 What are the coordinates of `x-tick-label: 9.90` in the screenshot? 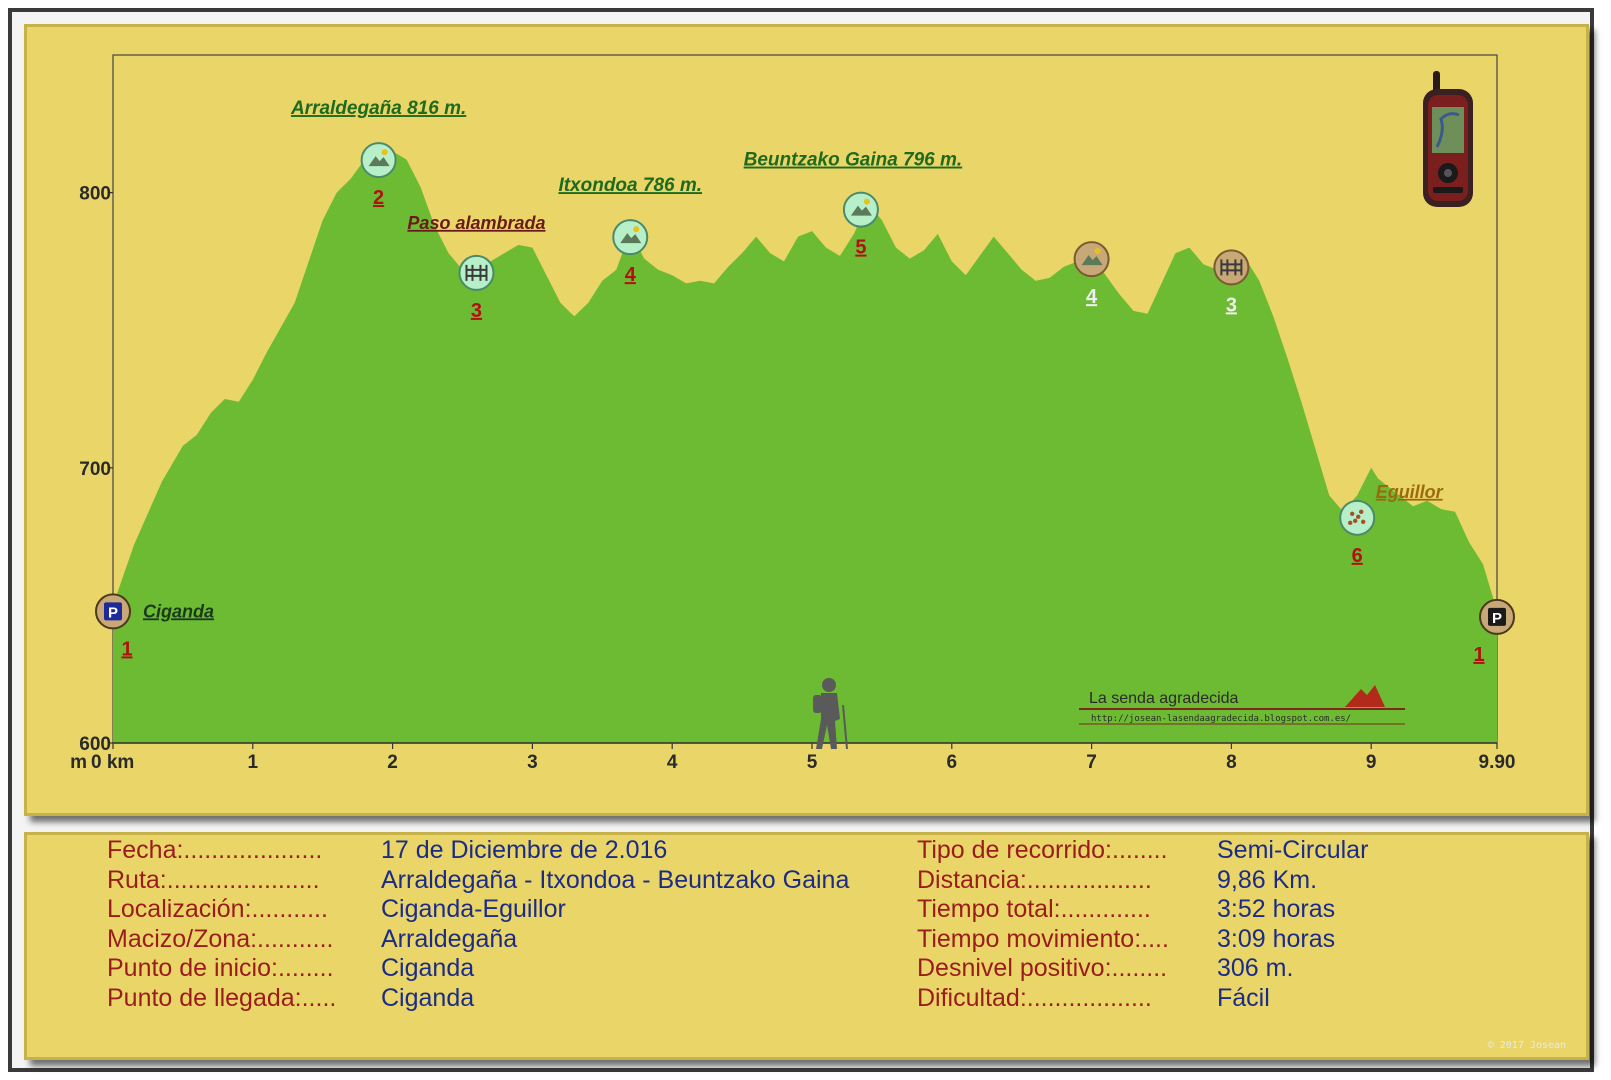 It's located at (1497, 762).